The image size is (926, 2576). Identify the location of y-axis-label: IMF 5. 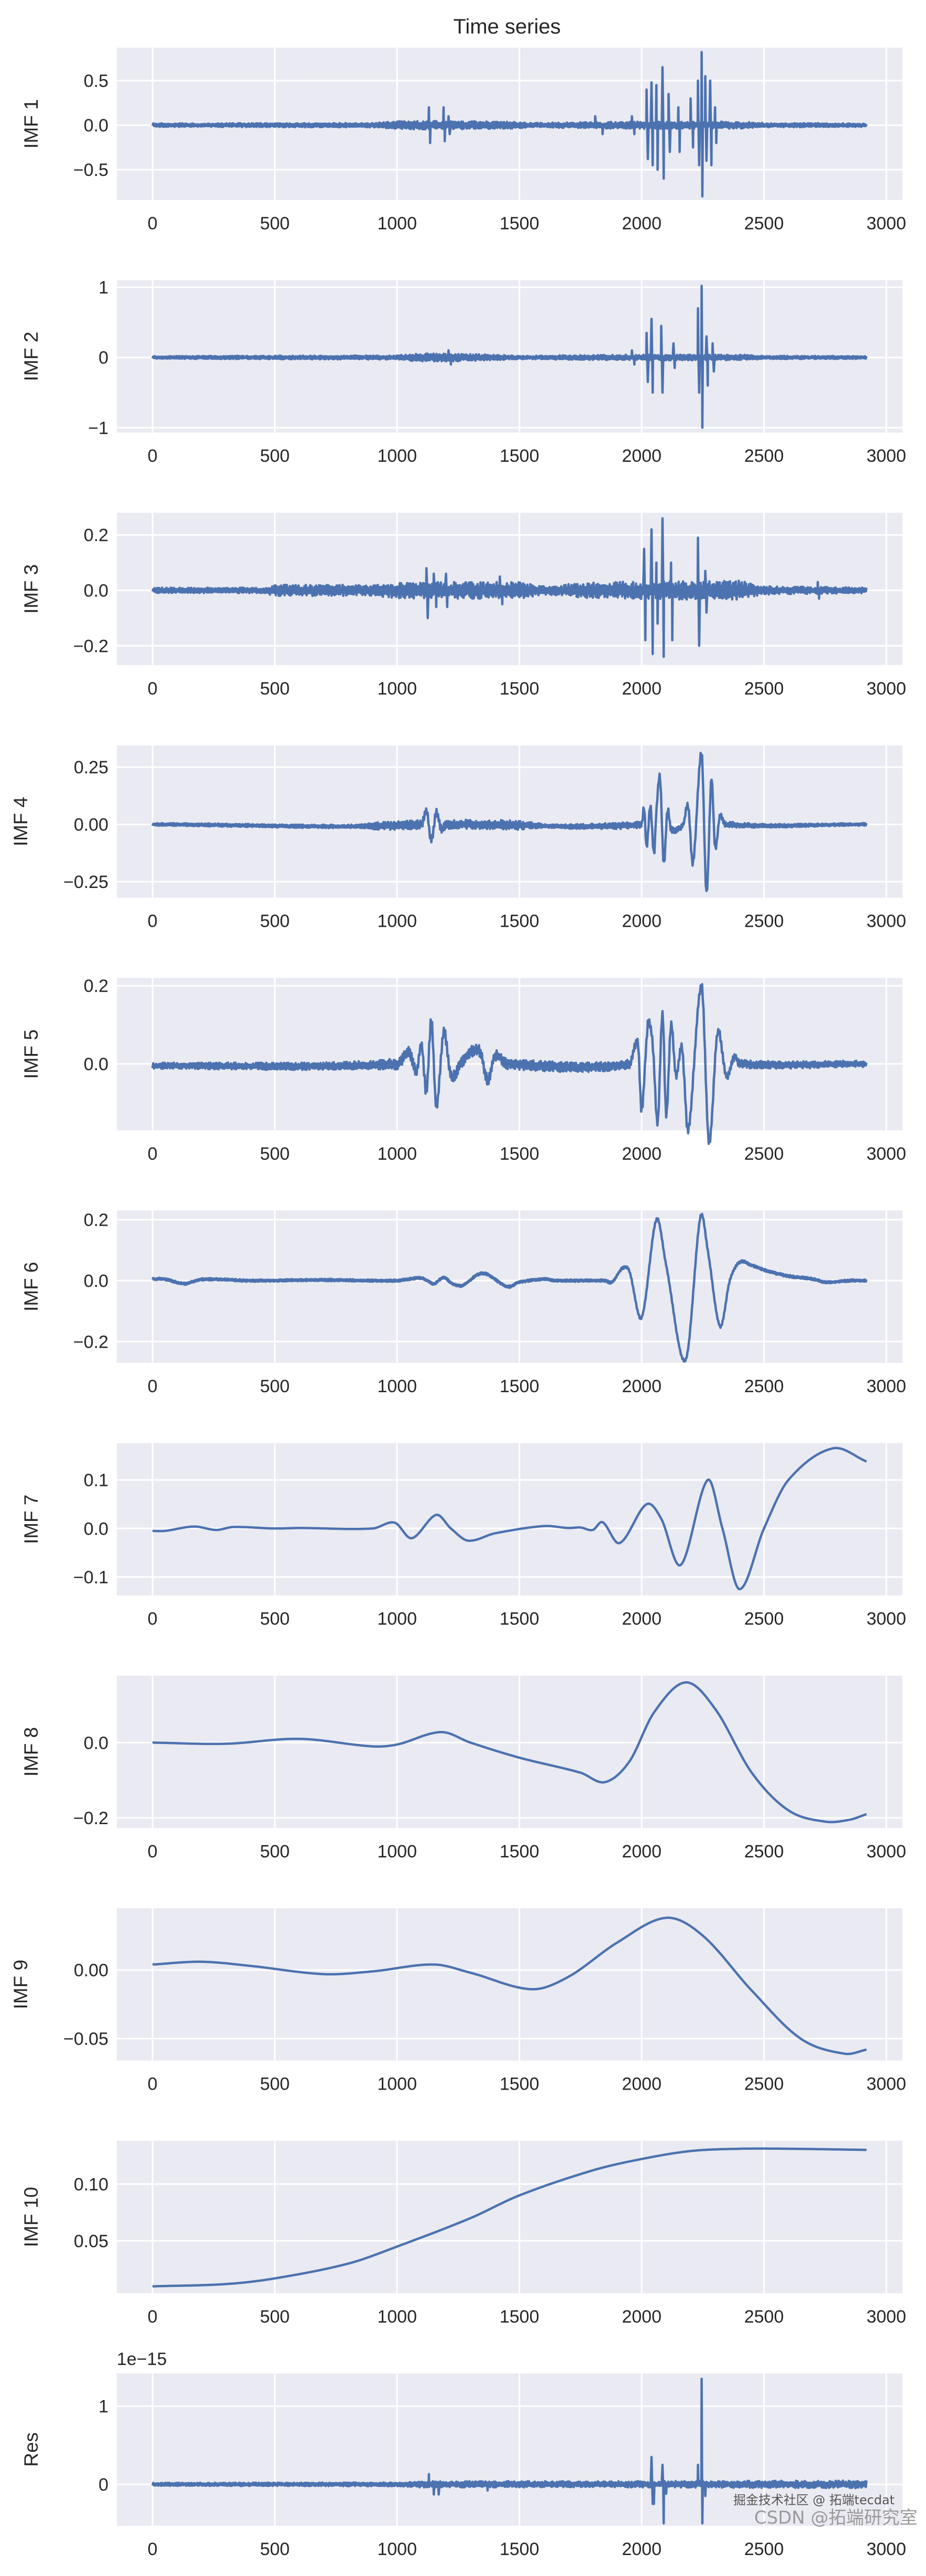
(31, 1054).